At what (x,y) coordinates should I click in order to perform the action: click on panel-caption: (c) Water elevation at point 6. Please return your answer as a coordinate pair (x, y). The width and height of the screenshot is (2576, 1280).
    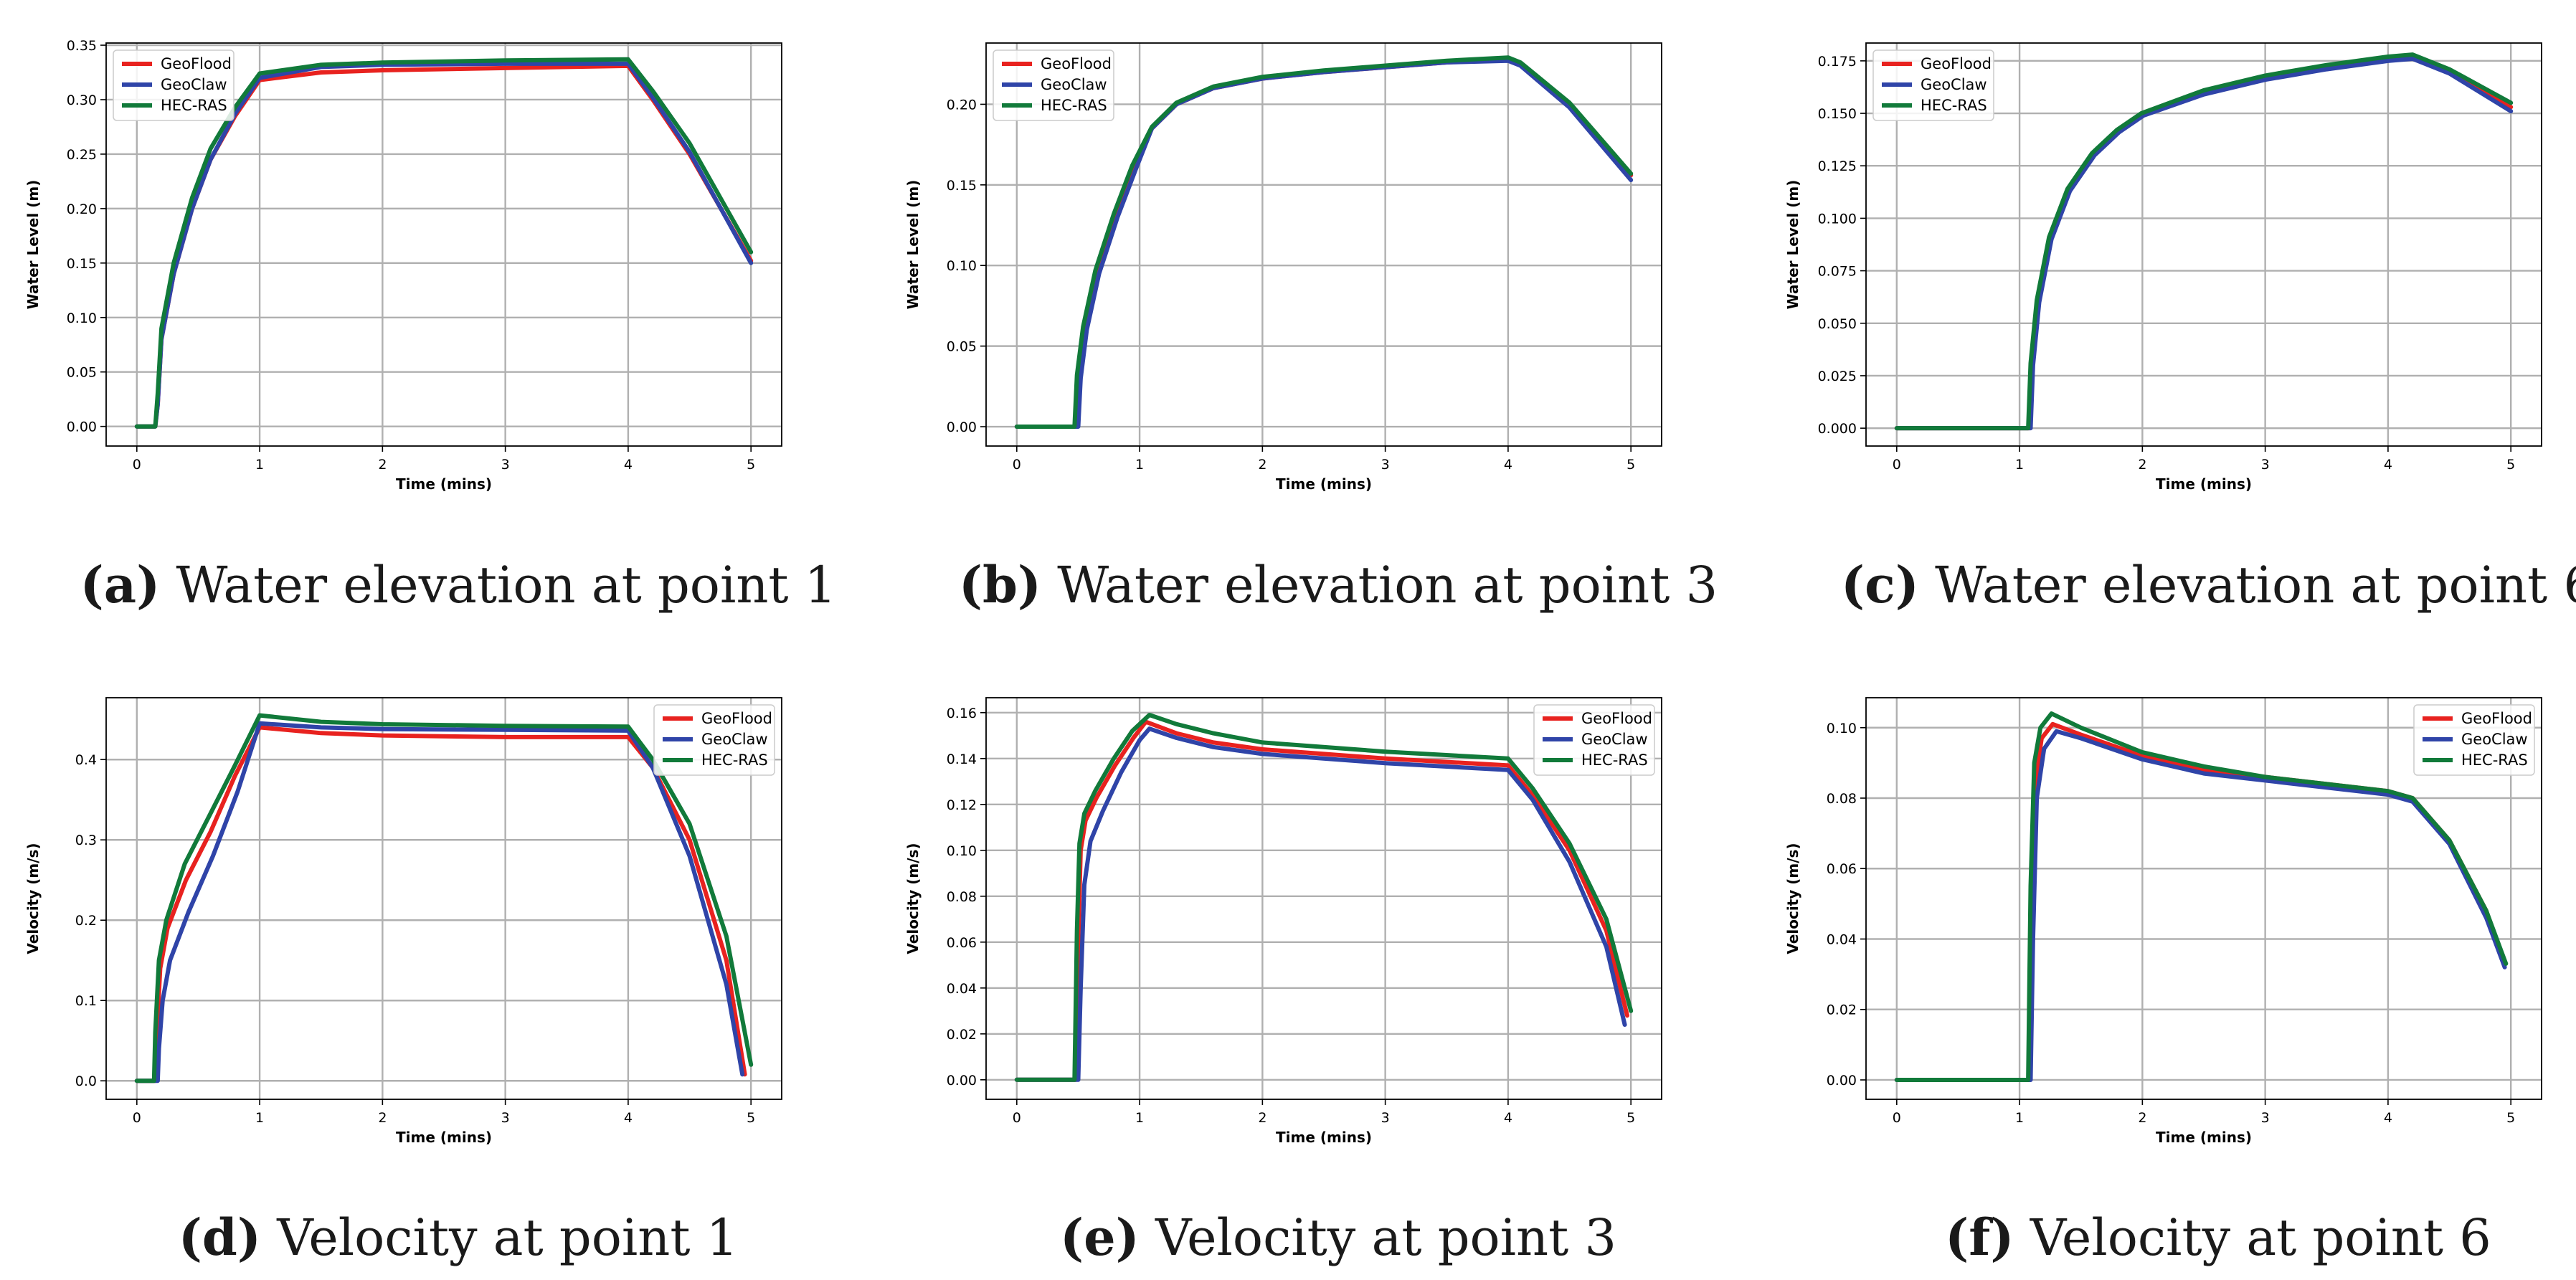
    Looking at the image, I should click on (2208, 585).